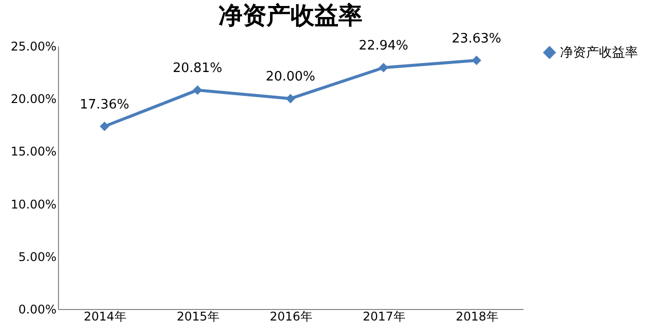 The width and height of the screenshot is (658, 332). What do you see at coordinates (477, 38) in the screenshot?
I see `data-label: 23.63%` at bounding box center [477, 38].